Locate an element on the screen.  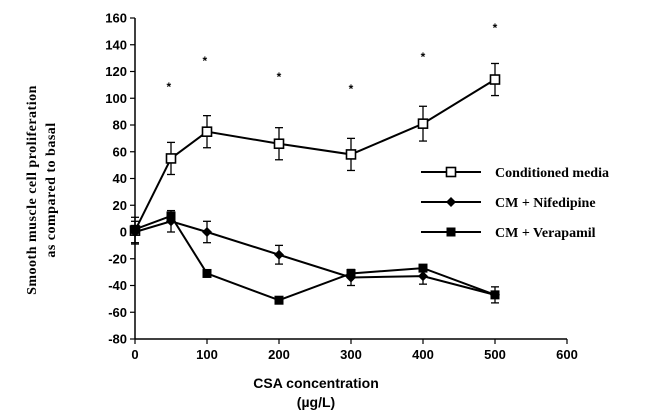
y-tick-label: 80 is located at coordinates (120, 125).